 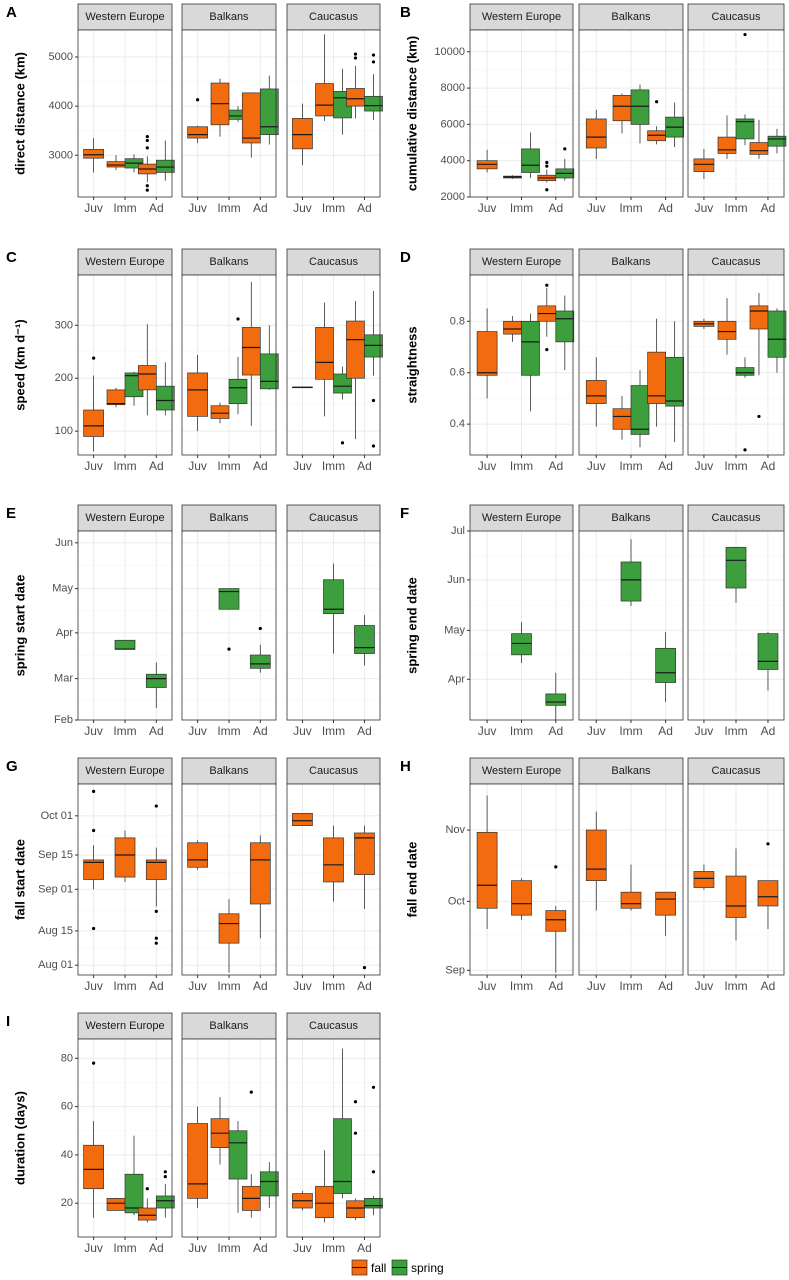 I want to click on y-tick-label: 2000, so click(x=453, y=197).